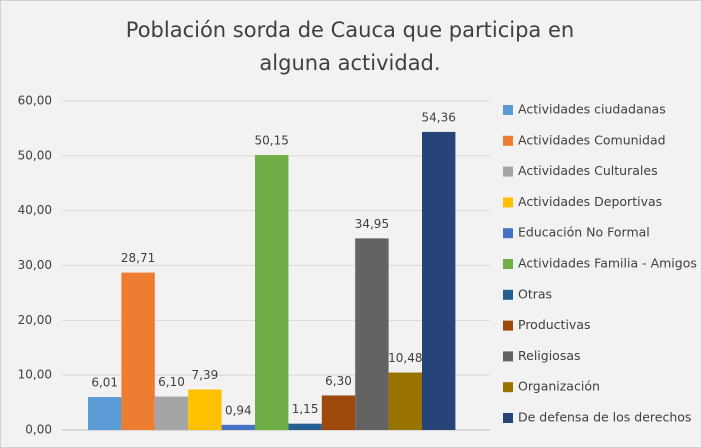 The image size is (702, 448). Describe the element at coordinates (35, 320) in the screenshot. I see `y-tick-label: 20,00` at that location.